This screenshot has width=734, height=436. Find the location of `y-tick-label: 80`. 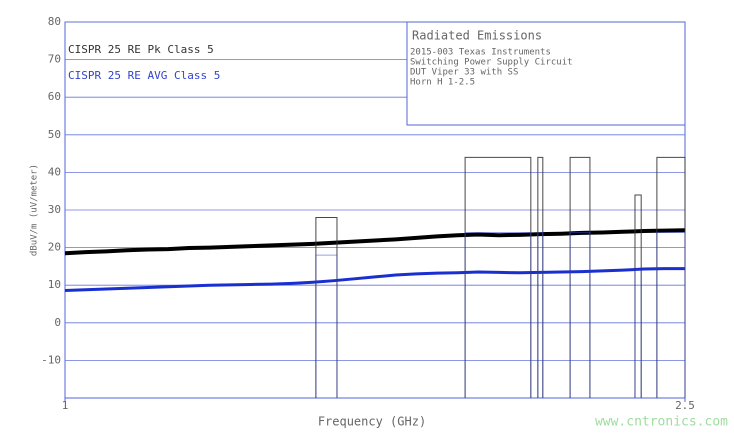

y-tick-label: 80 is located at coordinates (54, 21).